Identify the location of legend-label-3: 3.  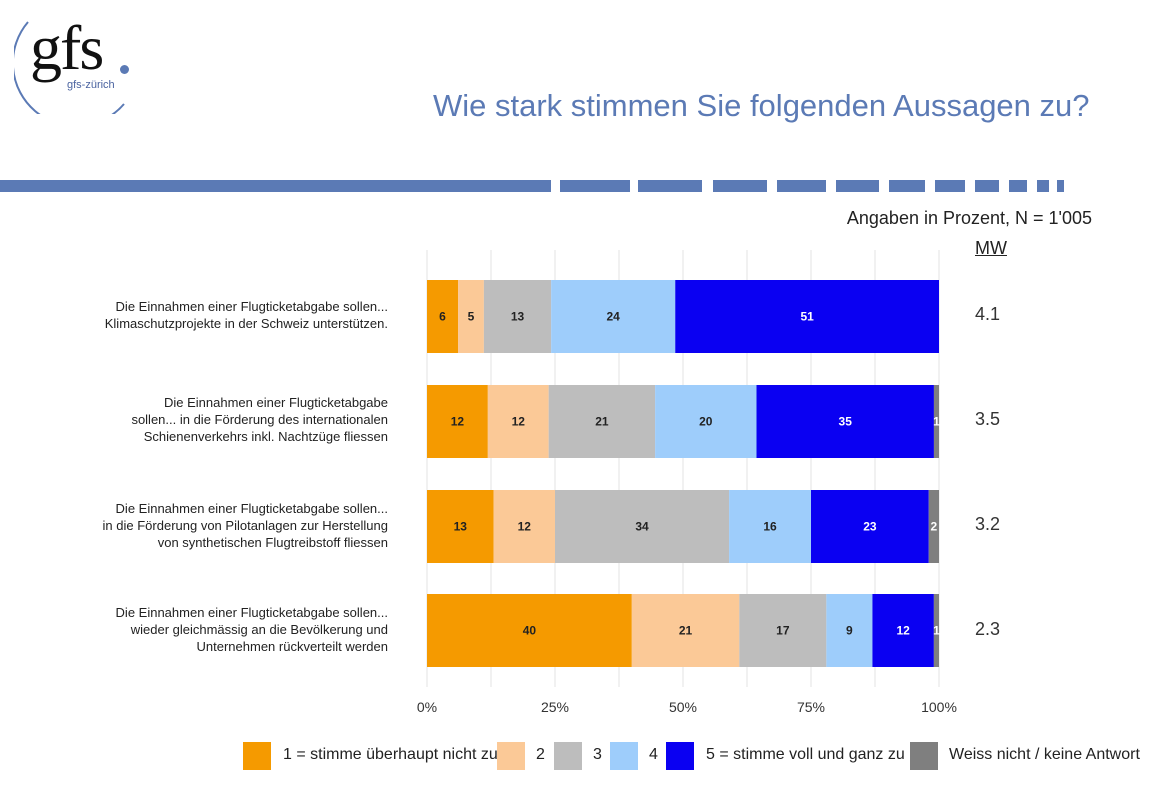
(597, 754).